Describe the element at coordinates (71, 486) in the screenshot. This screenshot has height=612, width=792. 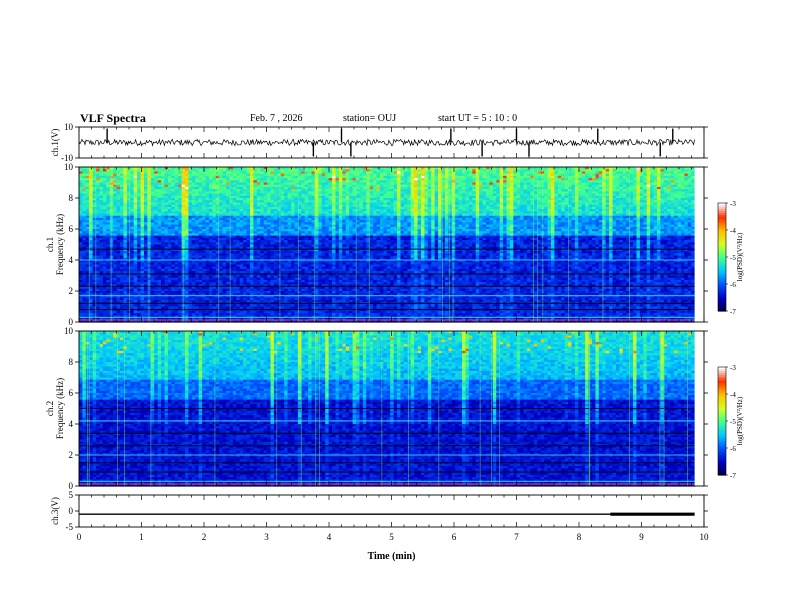
I see `ytick-label-2-0: 0` at that location.